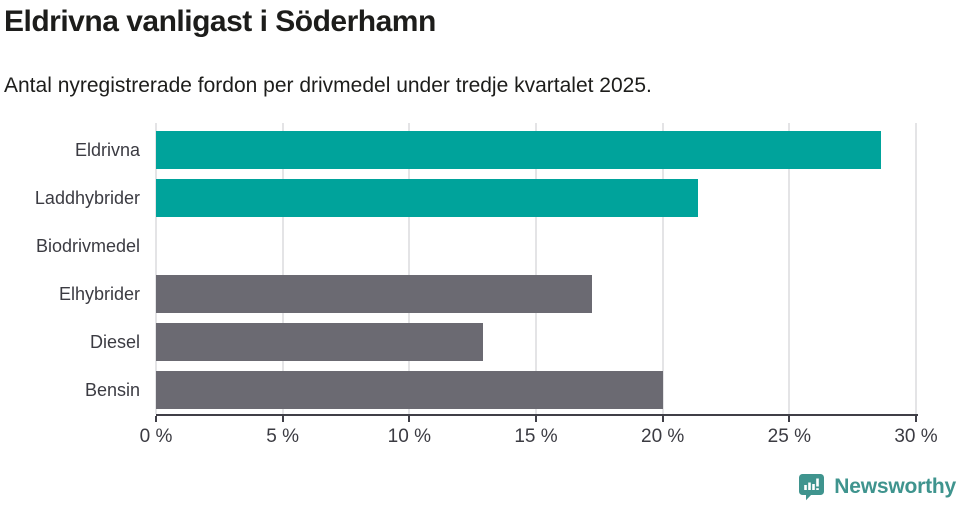 Image resolution: width=960 pixels, height=505 pixels. What do you see at coordinates (283, 436) in the screenshot?
I see `x-tick-label-5: 5 %` at bounding box center [283, 436].